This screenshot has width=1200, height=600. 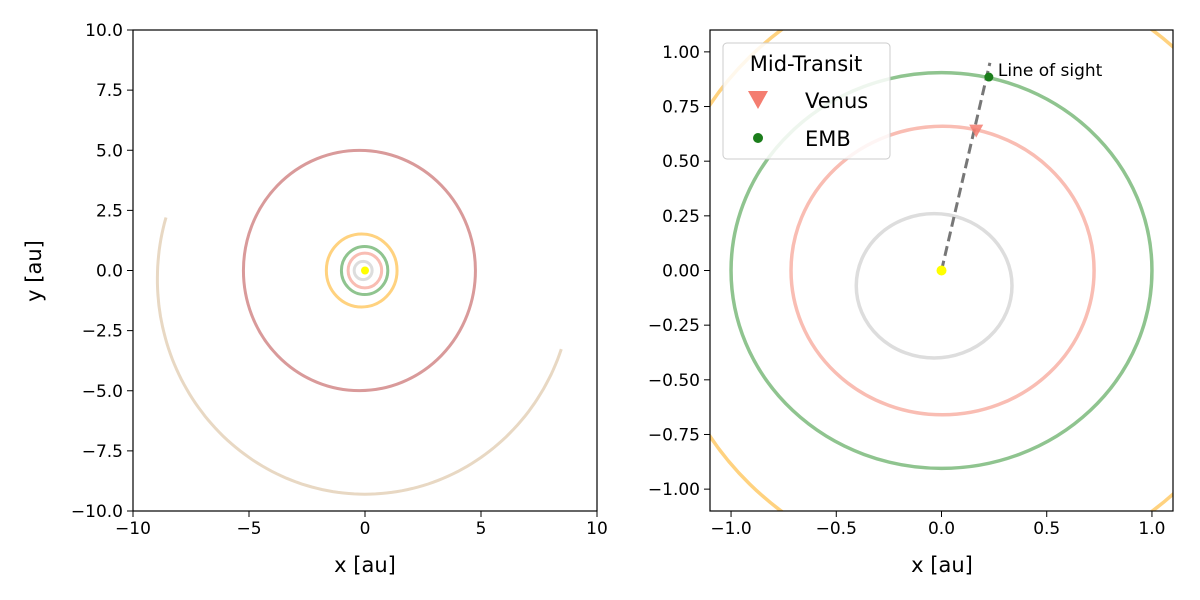 I want to click on y-tick-label: 1.00, so click(x=681, y=53).